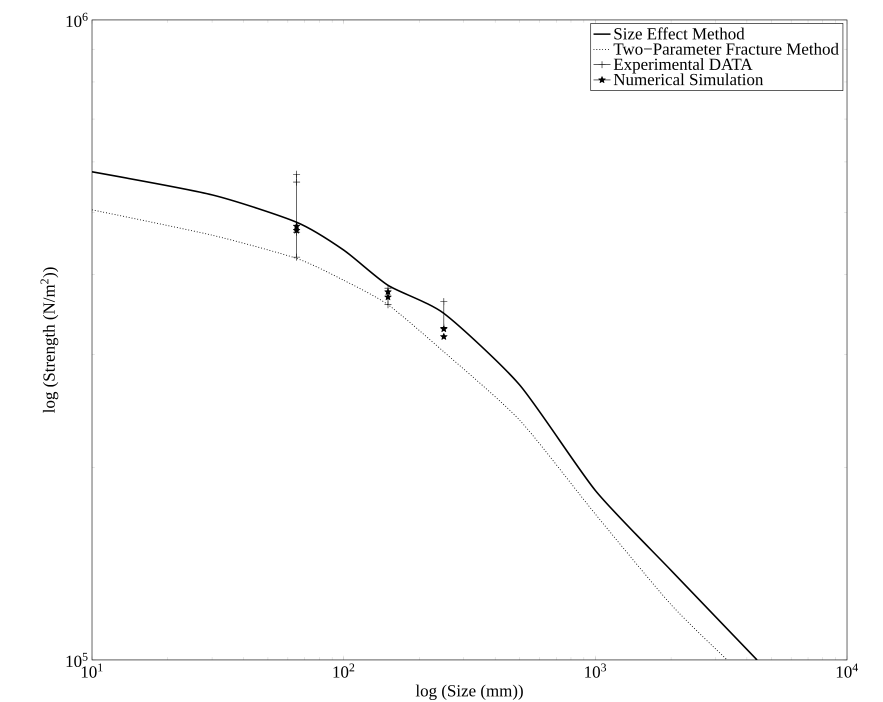 Image resolution: width=883 pixels, height=702 pixels. What do you see at coordinates (595, 670) in the screenshot?
I see `x-tick-label: 10$^{3}$` at bounding box center [595, 670].